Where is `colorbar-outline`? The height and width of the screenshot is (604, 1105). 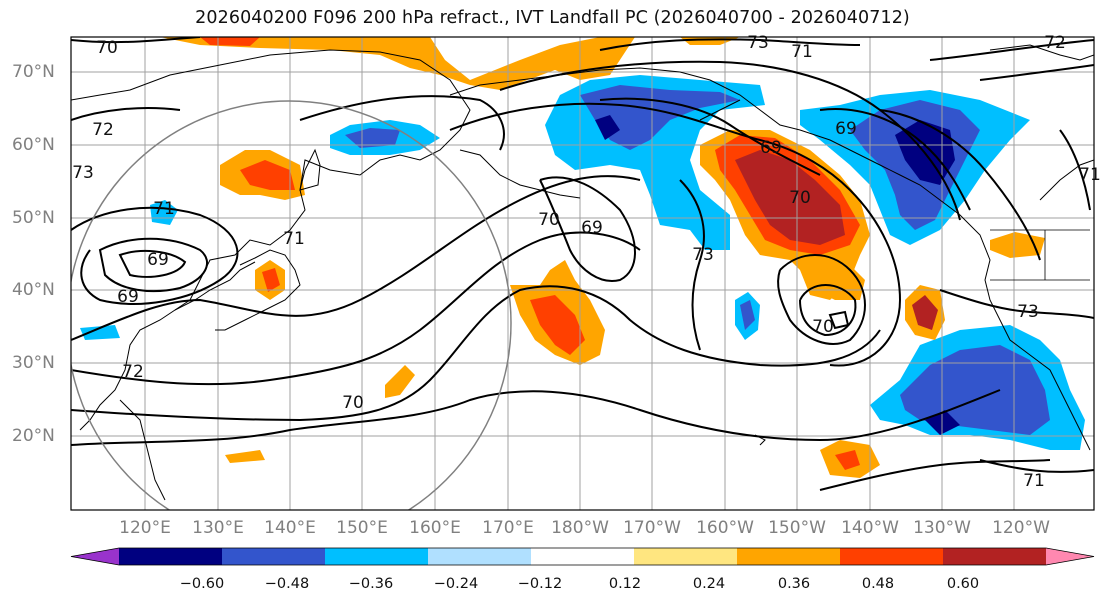 colorbar-outline is located at coordinates (582, 556).